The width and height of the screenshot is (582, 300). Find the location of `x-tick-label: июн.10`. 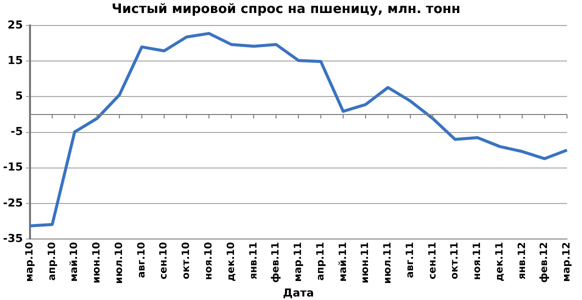

x-tick-label: июн.10 is located at coordinates (97, 263).